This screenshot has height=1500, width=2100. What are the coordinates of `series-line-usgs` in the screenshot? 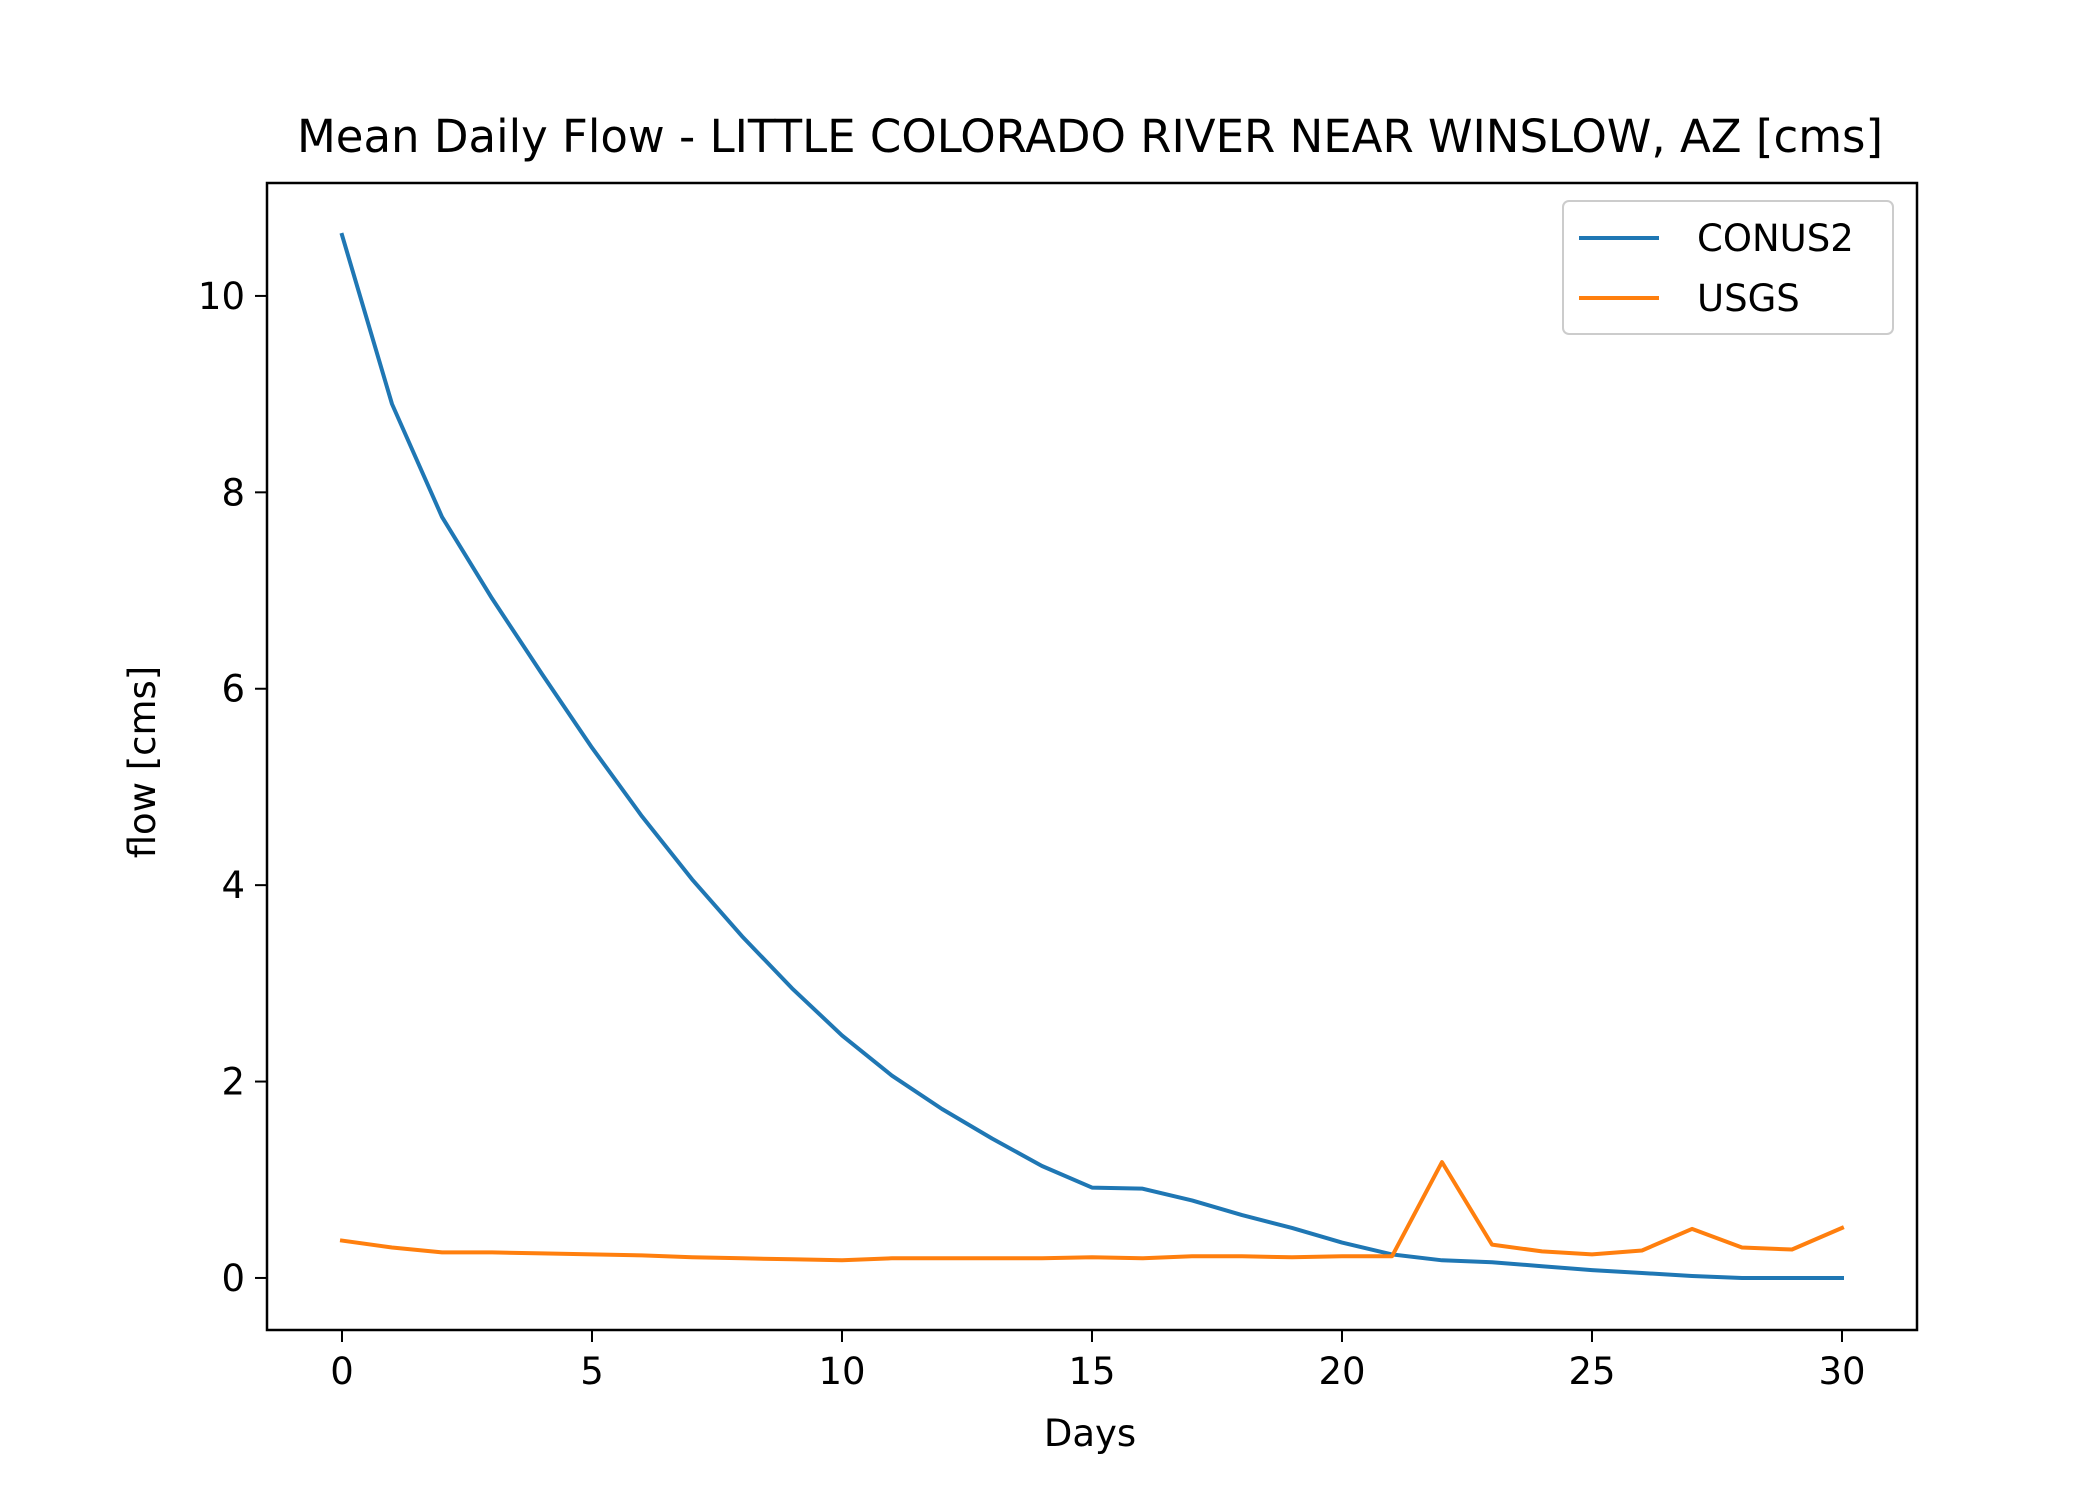 It's located at (1092, 1211).